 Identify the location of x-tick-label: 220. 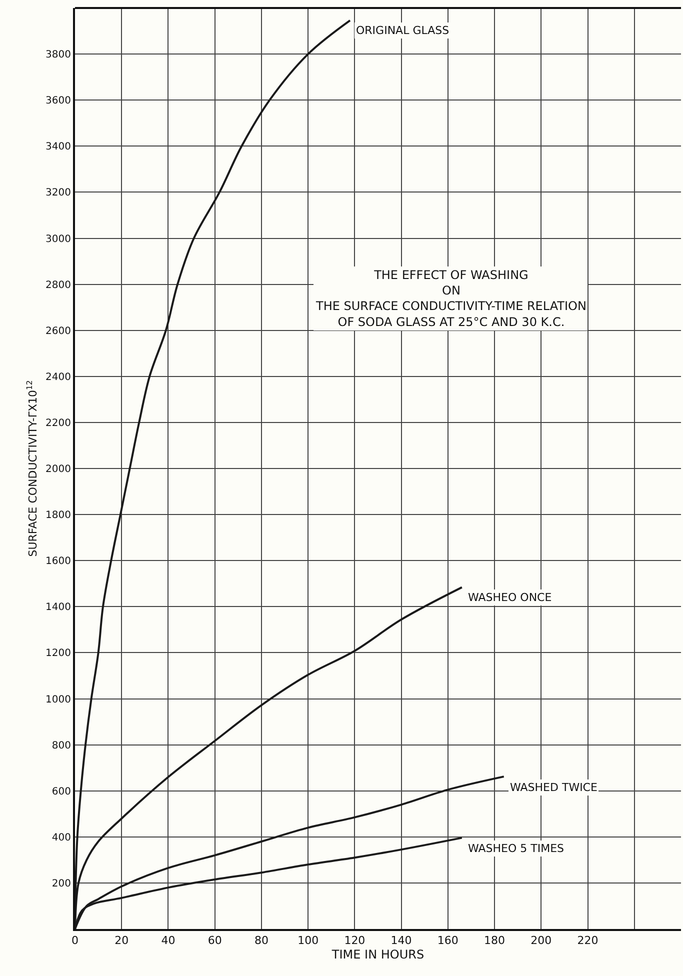
(587, 941).